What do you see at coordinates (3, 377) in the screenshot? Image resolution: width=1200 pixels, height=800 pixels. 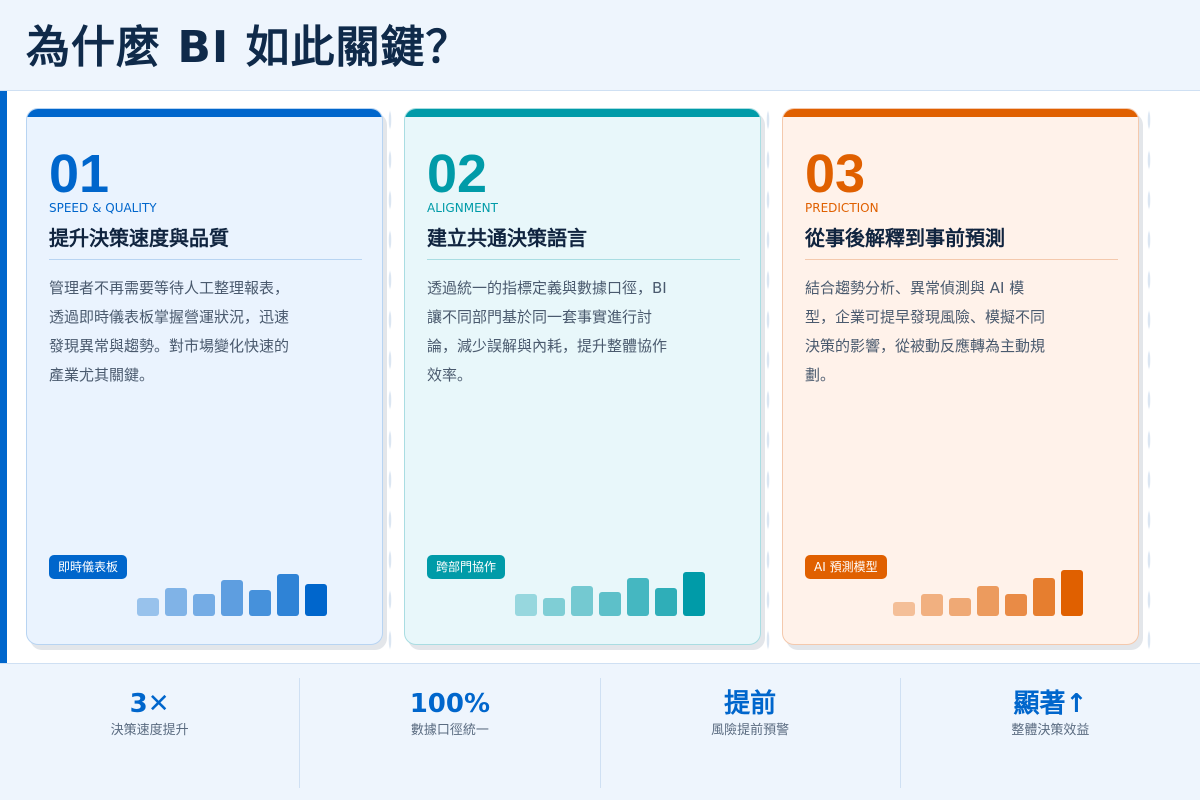 I see `accent-stripe` at bounding box center [3, 377].